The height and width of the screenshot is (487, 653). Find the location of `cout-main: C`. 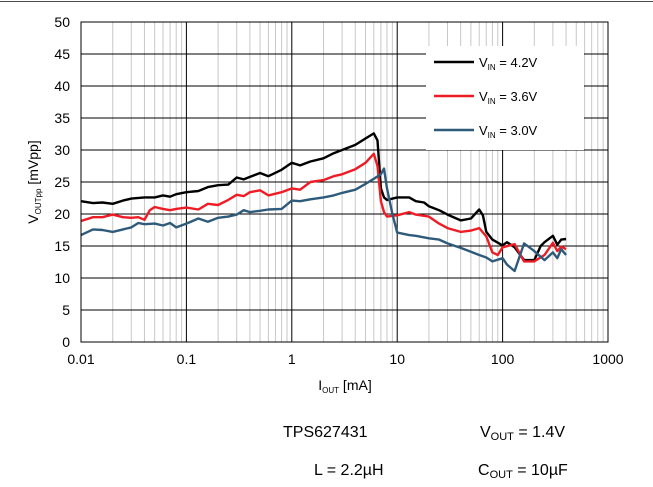

cout-main: C is located at coordinates (484, 470).